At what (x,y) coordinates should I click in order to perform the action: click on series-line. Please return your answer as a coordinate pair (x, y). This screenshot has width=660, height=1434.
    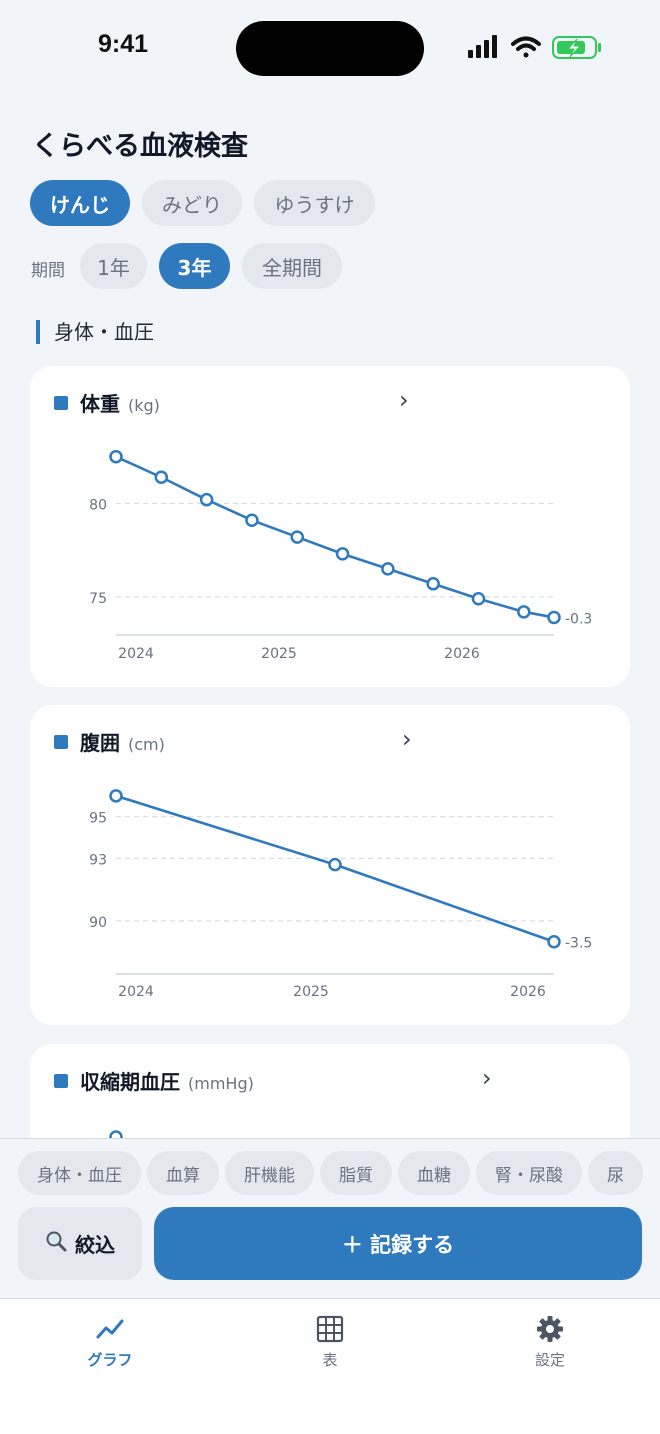
    Looking at the image, I should click on (335, 537).